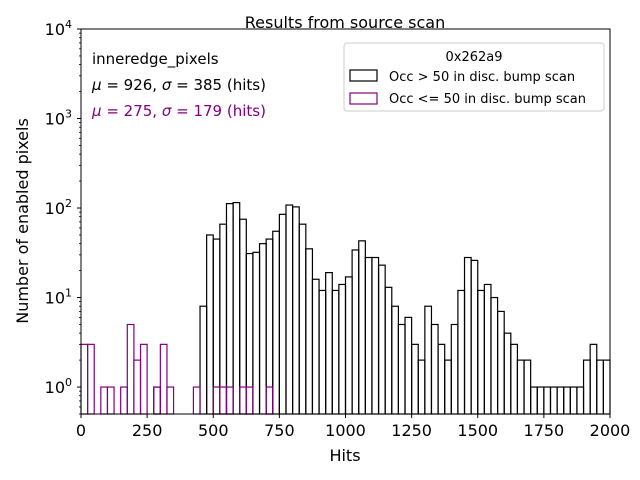  Describe the element at coordinates (178, 111) in the screenshot. I see `annotation-stats-magenta: μ = 275, σ = 179 (hits)` at that location.